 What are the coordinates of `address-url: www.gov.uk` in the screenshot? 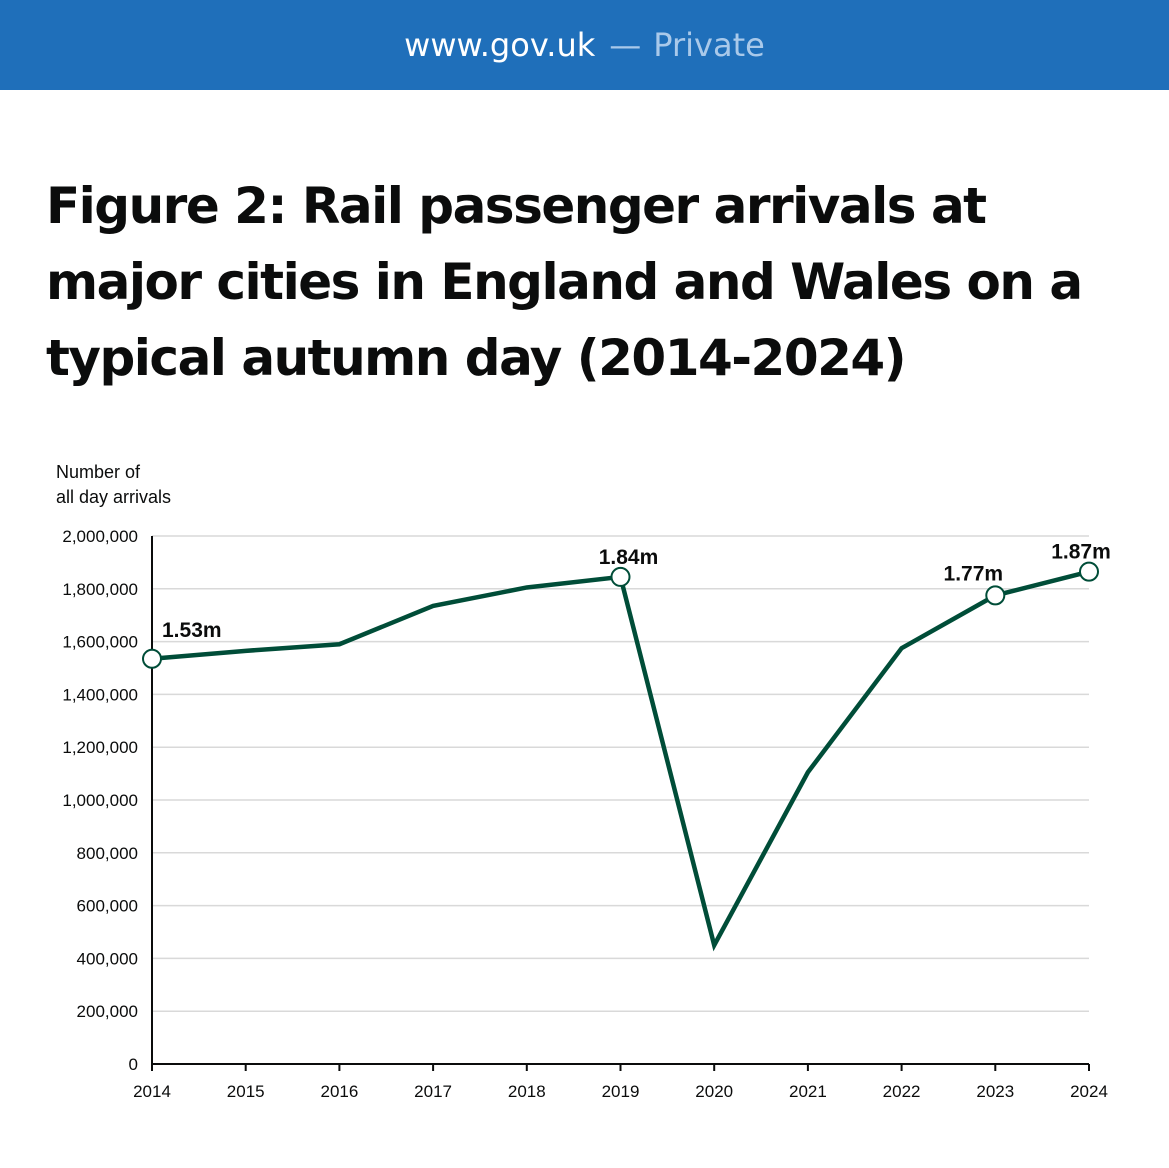 It's located at (500, 45).